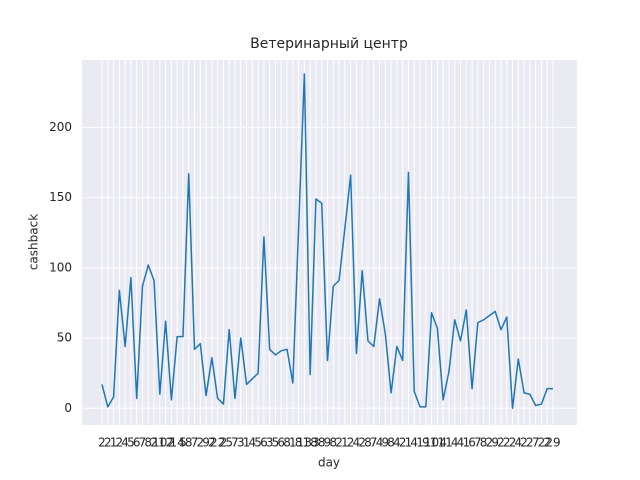 The image size is (640, 480). What do you see at coordinates (177, 443) in the screenshot?
I see `x-tick-label: 14` at bounding box center [177, 443].